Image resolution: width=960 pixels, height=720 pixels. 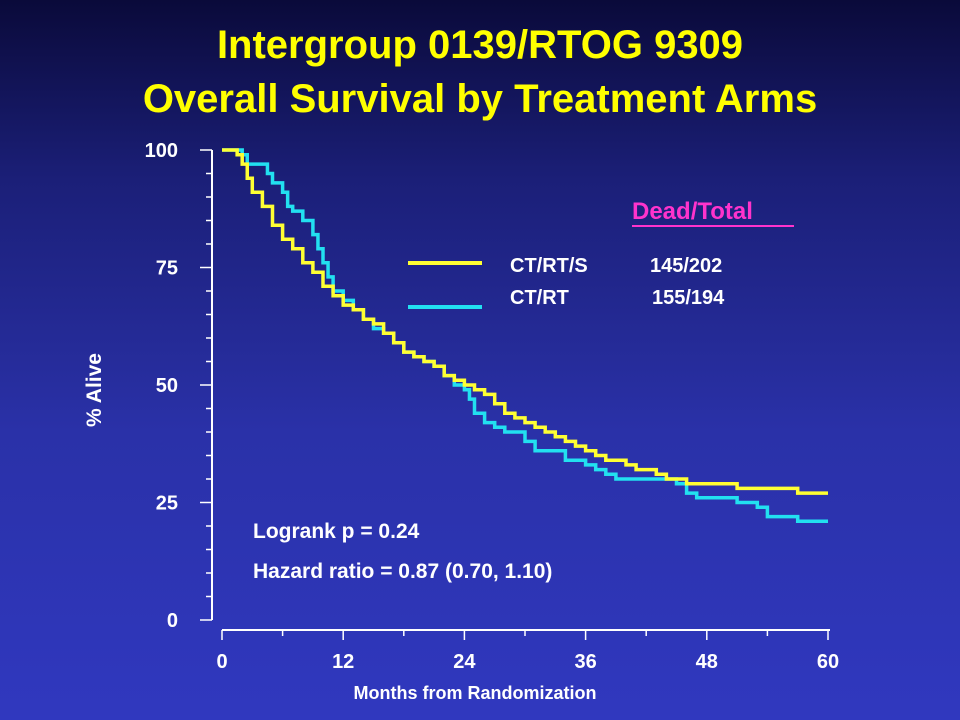 I want to click on y-axis-title: % Alive, so click(x=94, y=390).